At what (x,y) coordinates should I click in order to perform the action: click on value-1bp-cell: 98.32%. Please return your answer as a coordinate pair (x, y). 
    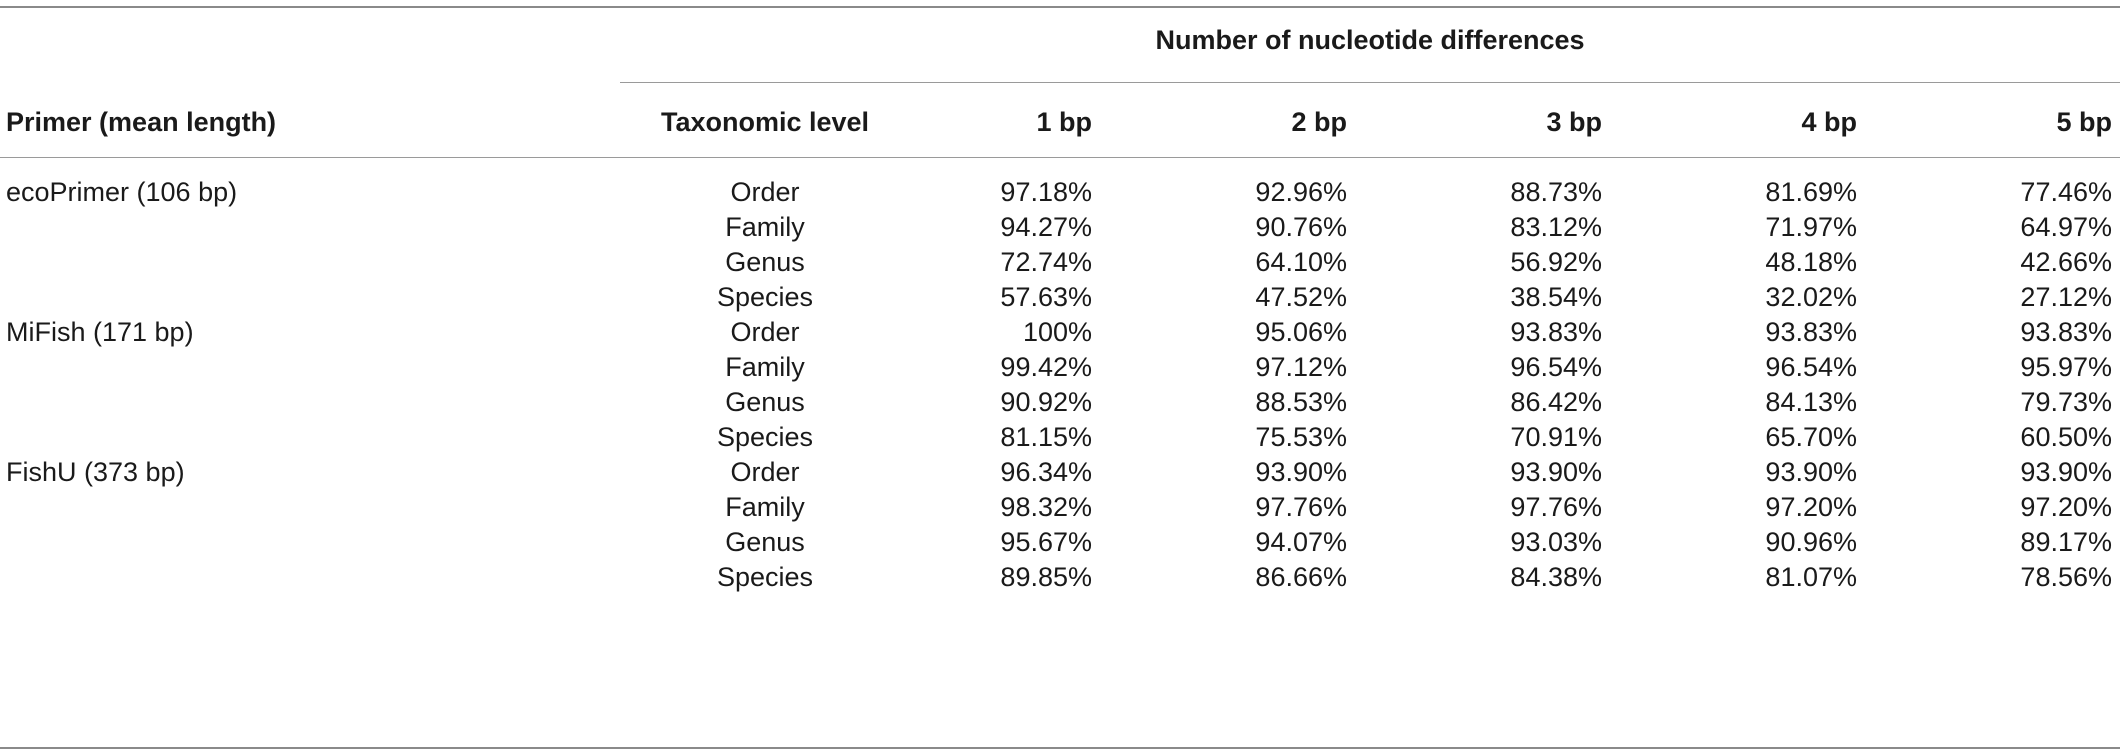
    Looking at the image, I should click on (1046, 507).